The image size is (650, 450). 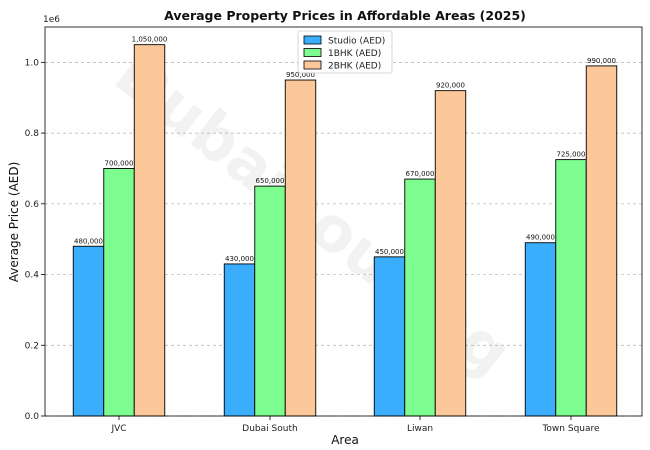 What do you see at coordinates (150, 40) in the screenshot?
I see `data-label: 1,050,000` at bounding box center [150, 40].